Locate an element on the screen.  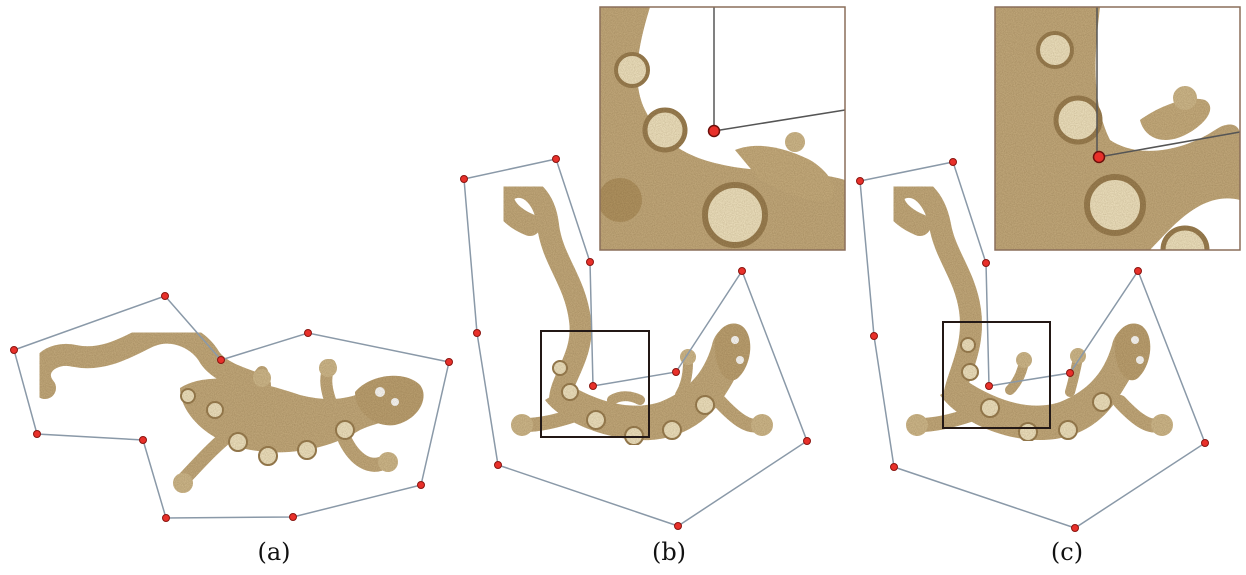
zoom-inset-b is located at coordinates (722, 128).